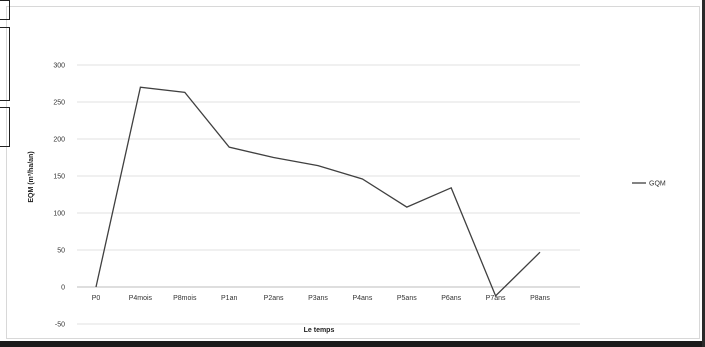 Image resolution: width=705 pixels, height=347 pixels. Describe the element at coordinates (60, 325) in the screenshot. I see `y-tick-label: -50` at that location.